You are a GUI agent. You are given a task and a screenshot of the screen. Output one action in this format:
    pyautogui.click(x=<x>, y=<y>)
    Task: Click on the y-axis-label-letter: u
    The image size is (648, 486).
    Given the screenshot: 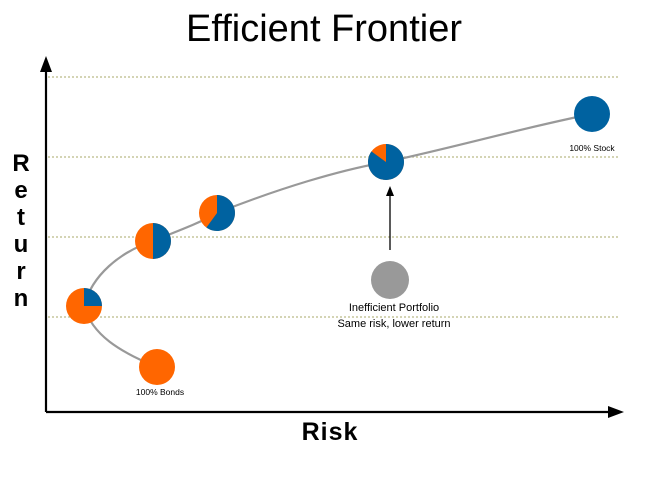 What is the action you would take?
    pyautogui.click(x=21, y=244)
    